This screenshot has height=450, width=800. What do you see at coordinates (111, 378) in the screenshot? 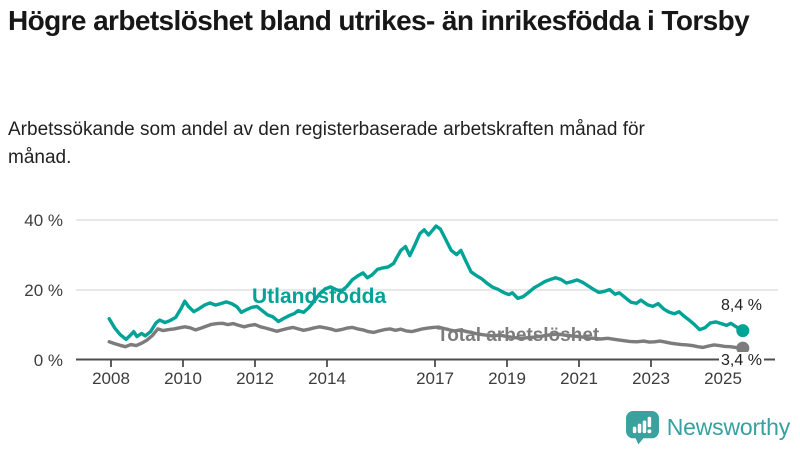
I see `x-tick-label: 2008` at bounding box center [111, 378].